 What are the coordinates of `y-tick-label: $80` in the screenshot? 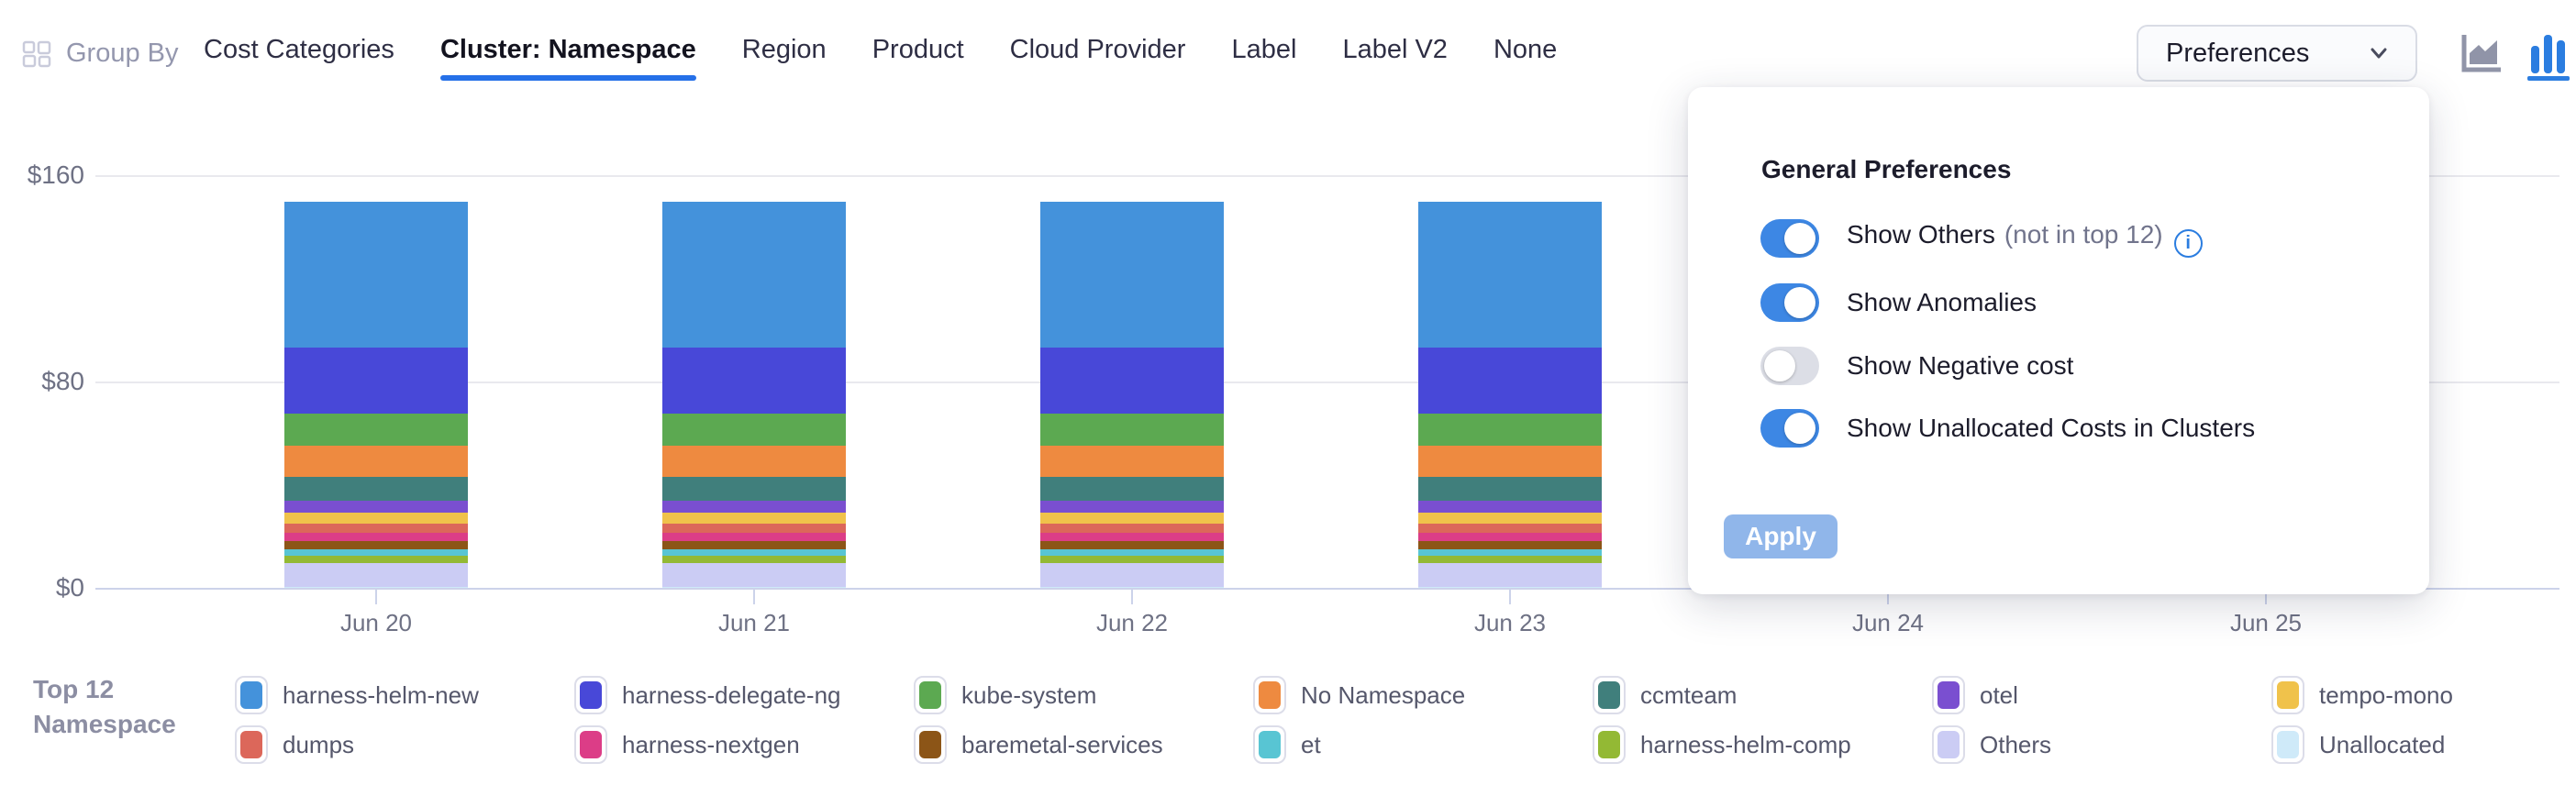 It's located at (62, 381).